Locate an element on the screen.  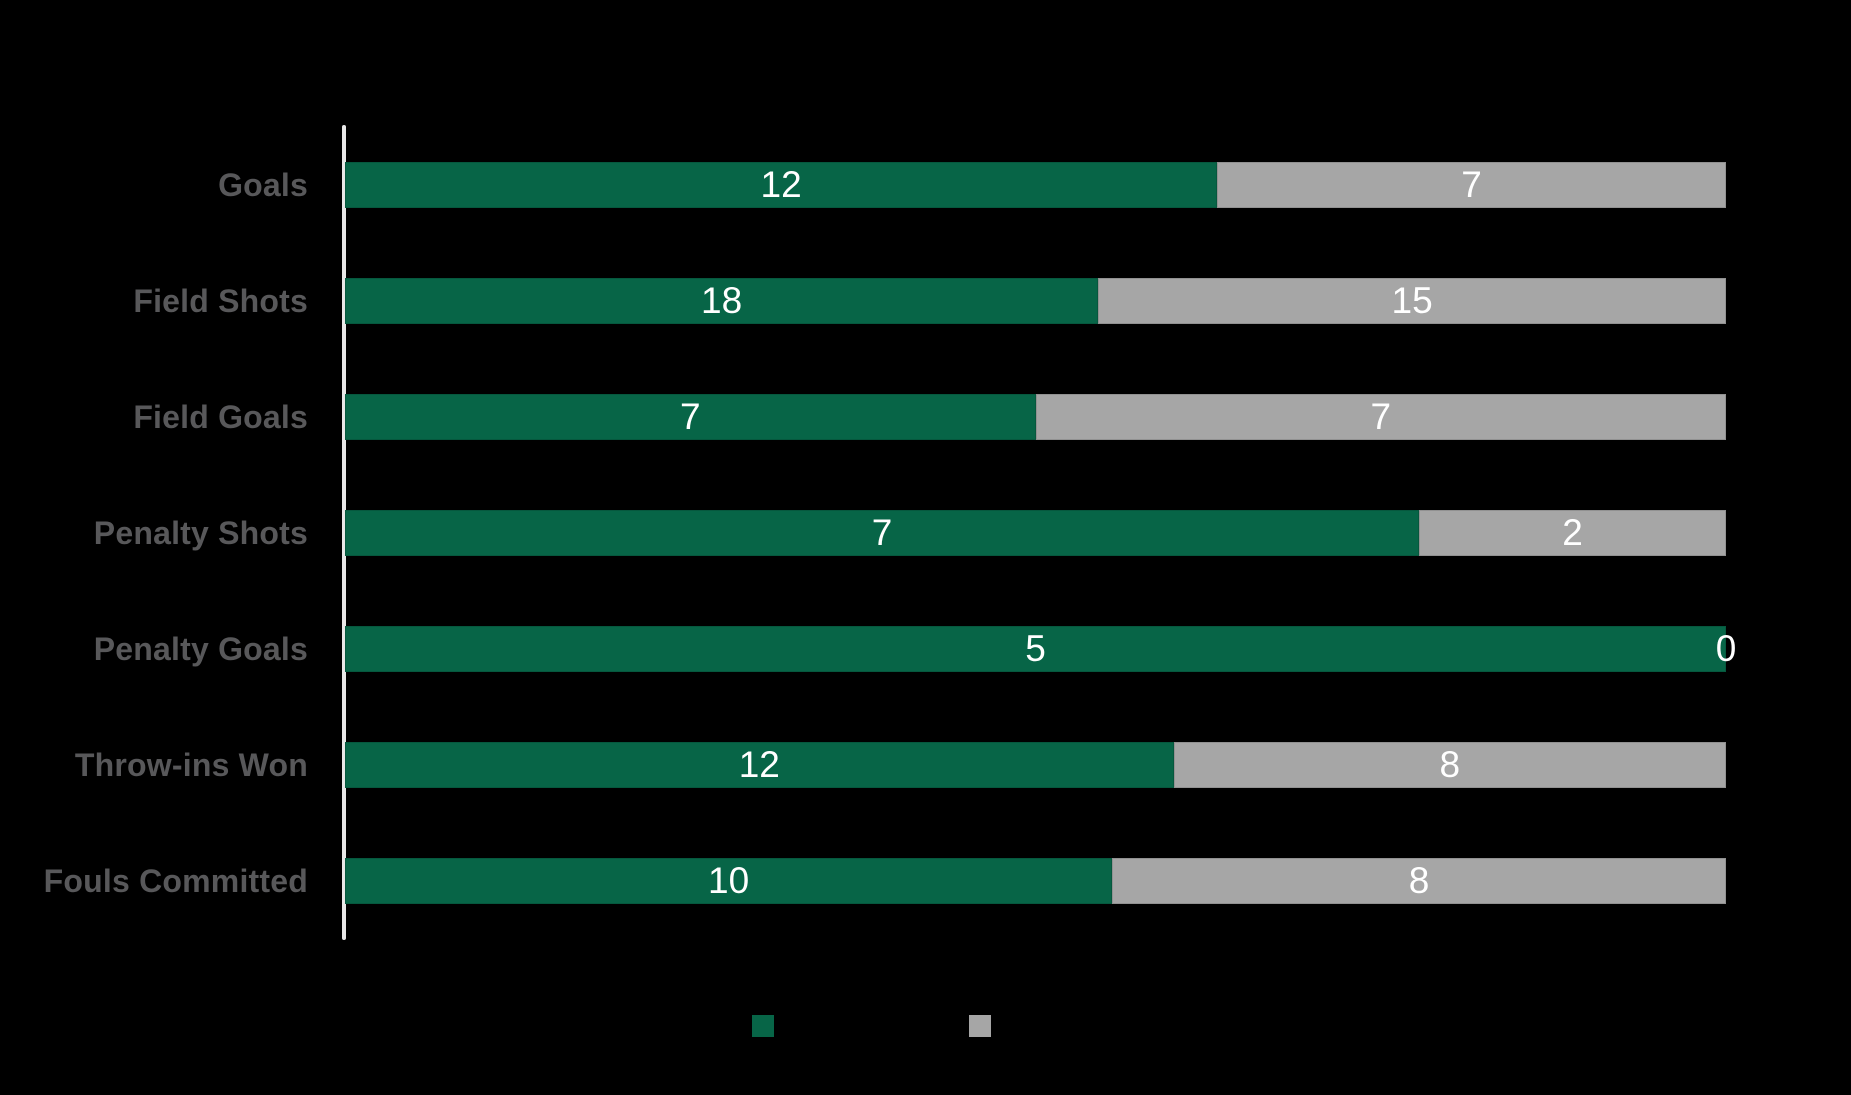
legend-swatch-green is located at coordinates (763, 1026).